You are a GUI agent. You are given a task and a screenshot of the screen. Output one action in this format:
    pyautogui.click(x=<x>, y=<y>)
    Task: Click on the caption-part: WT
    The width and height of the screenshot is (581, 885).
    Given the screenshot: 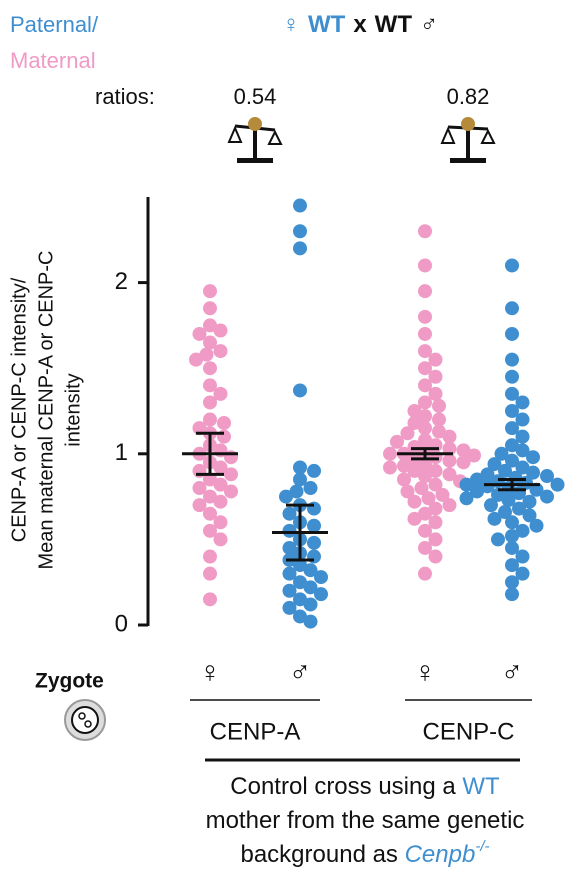 What is the action you would take?
    pyautogui.click(x=481, y=786)
    